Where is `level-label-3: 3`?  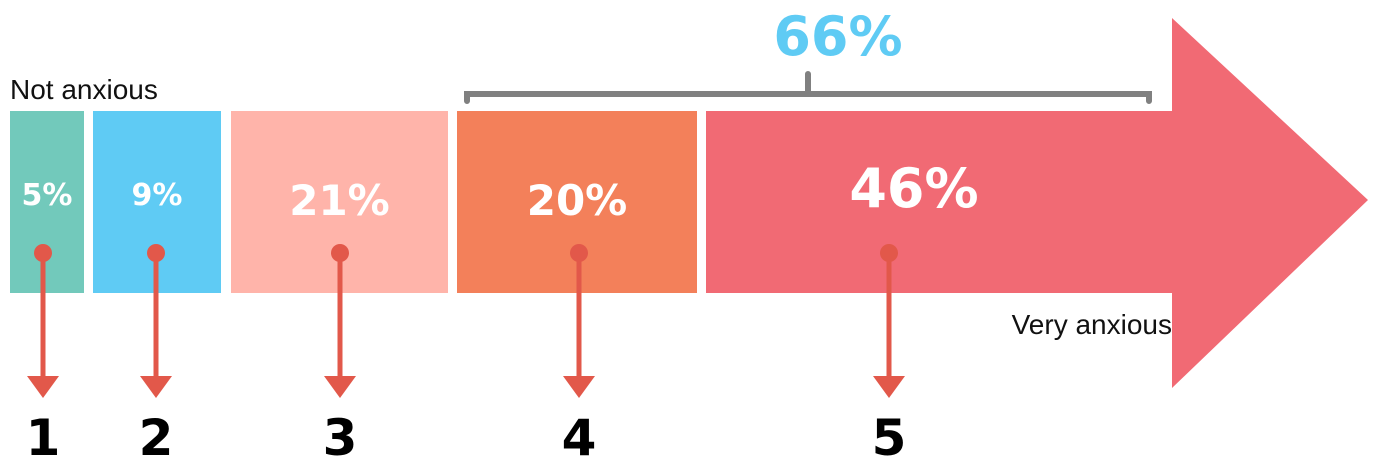 level-label-3: 3 is located at coordinates (340, 435).